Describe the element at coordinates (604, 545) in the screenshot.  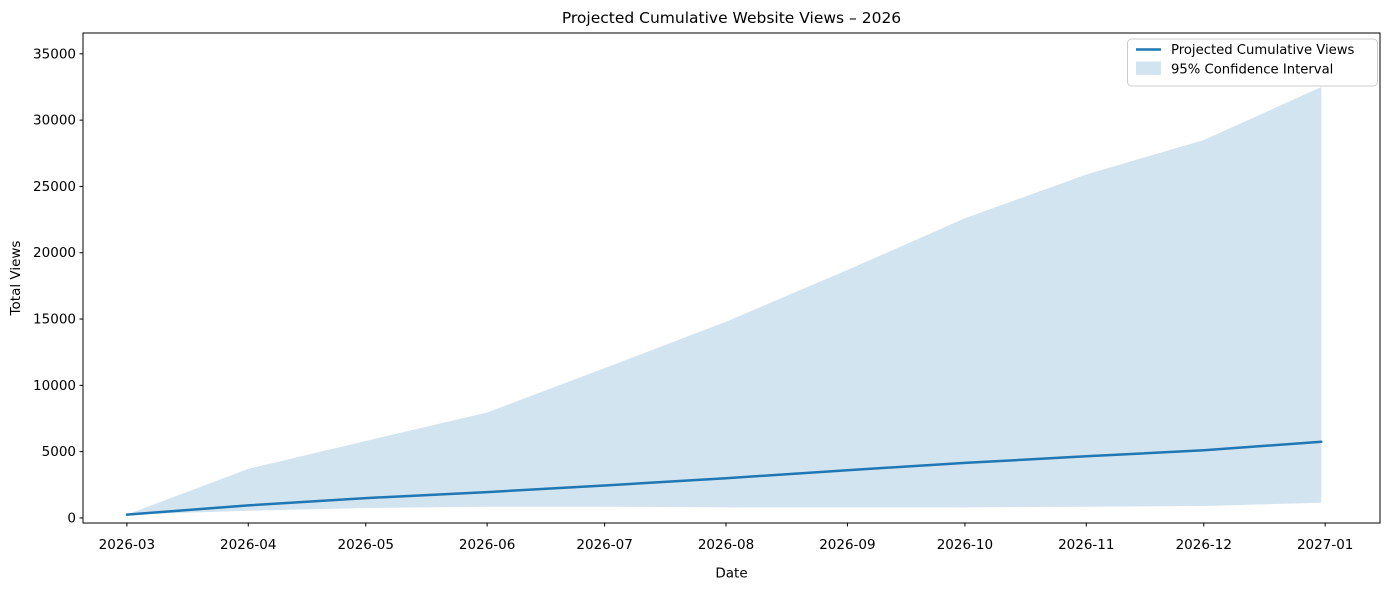
I see `x-tick-label: 2026-07` at that location.